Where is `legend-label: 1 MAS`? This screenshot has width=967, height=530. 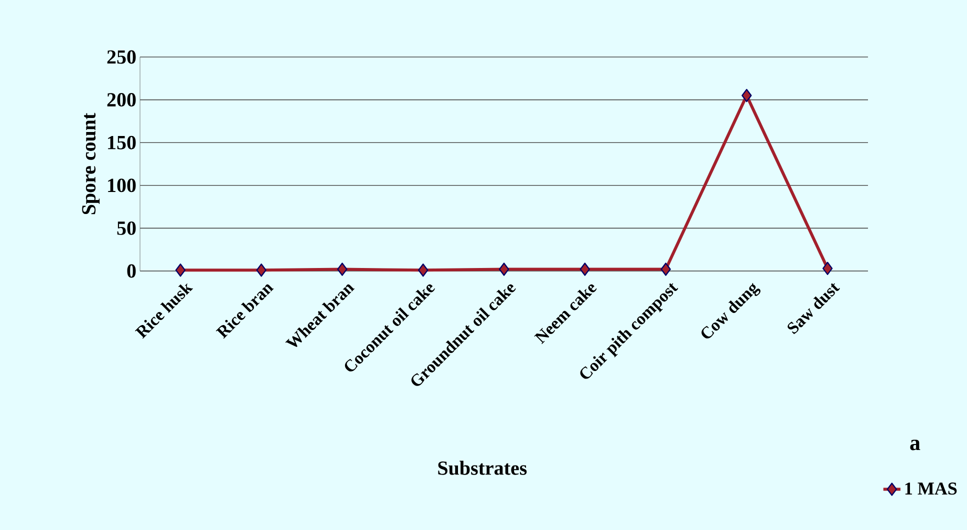 legend-label: 1 MAS is located at coordinates (931, 488).